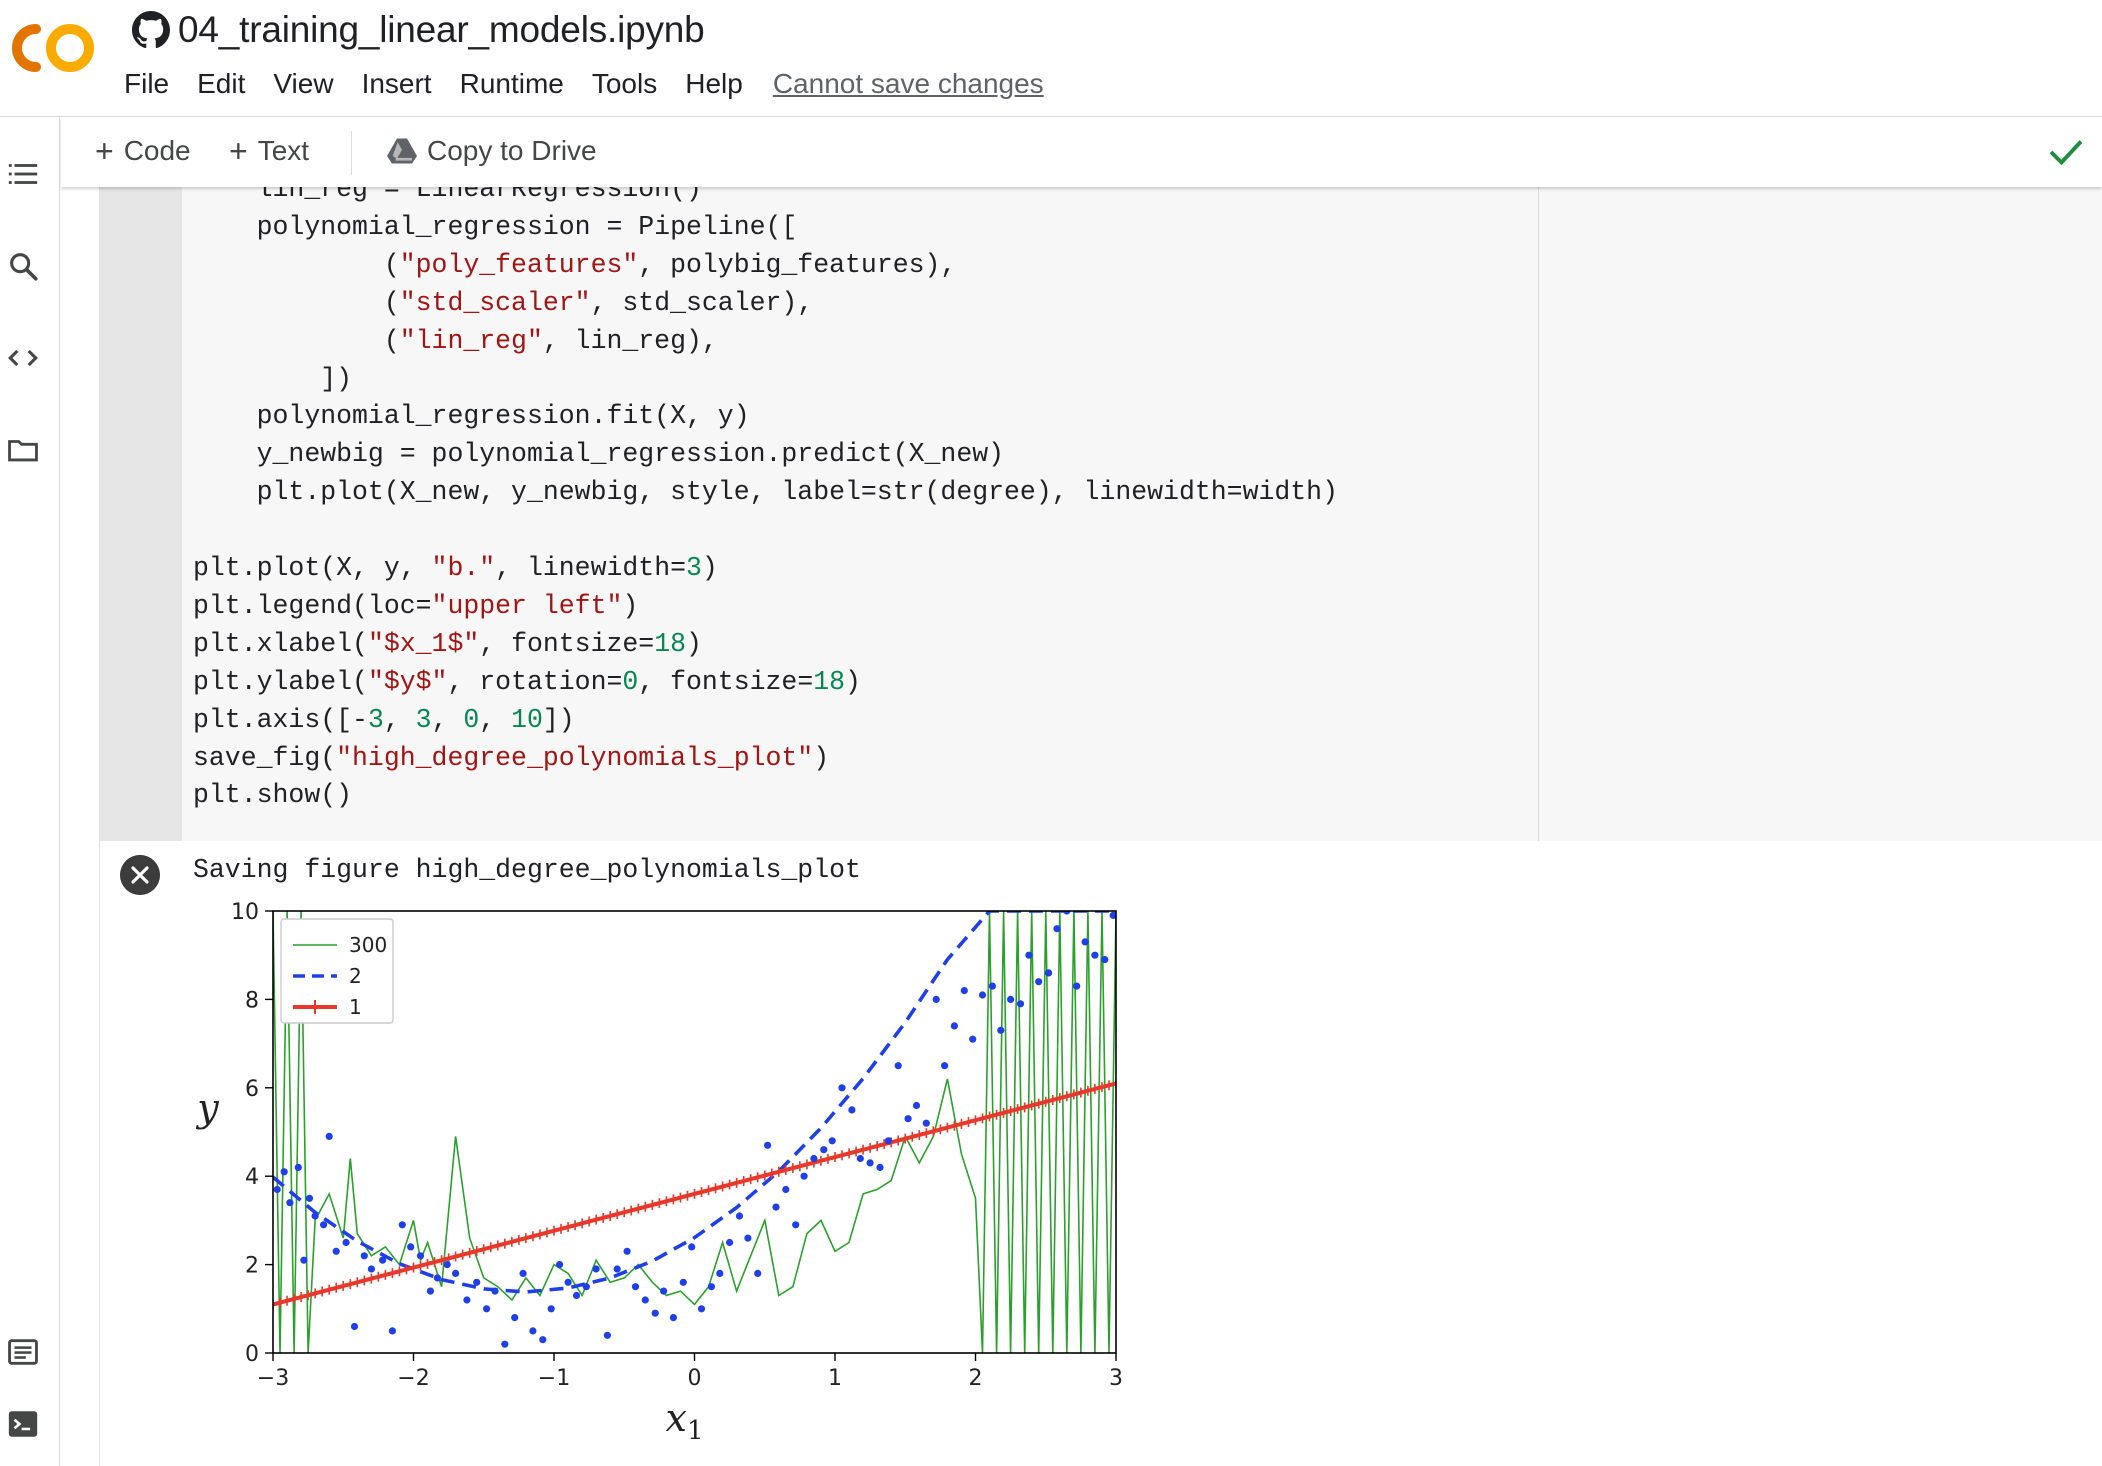 The width and height of the screenshot is (2102, 1466). Describe the element at coordinates (495, 302) in the screenshot. I see `string-token: "std_scaler"` at that location.